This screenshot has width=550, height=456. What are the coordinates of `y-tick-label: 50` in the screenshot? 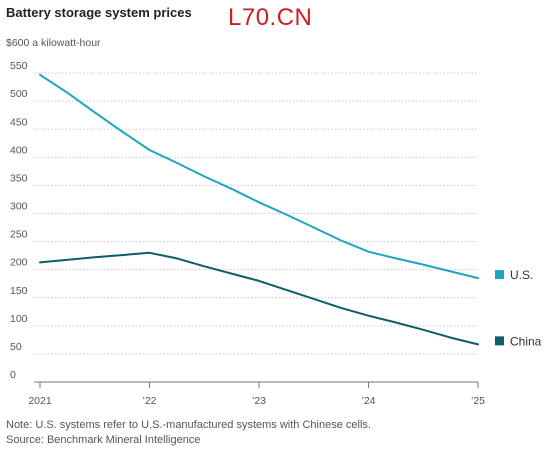 It's located at (16, 347).